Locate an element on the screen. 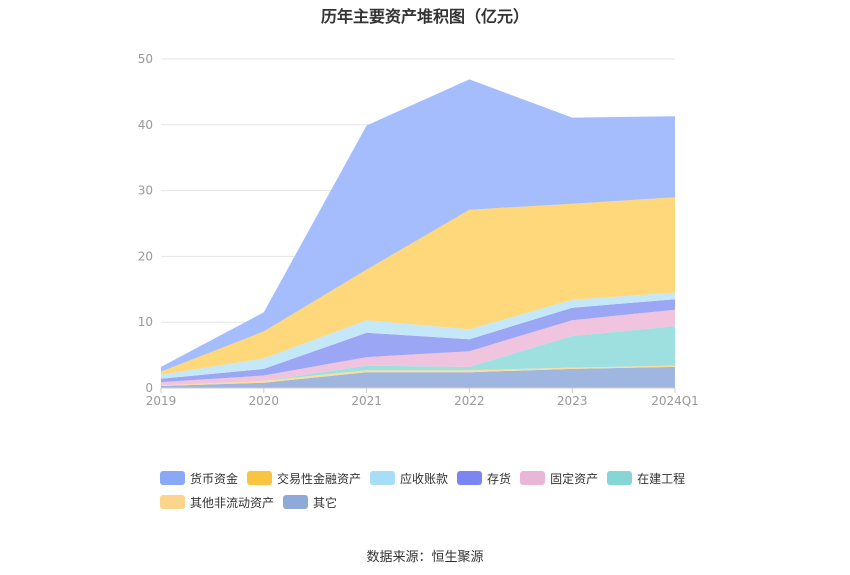 Image resolution: width=850 pixels, height=575 pixels. x-tick-label: 2023 is located at coordinates (572, 401).